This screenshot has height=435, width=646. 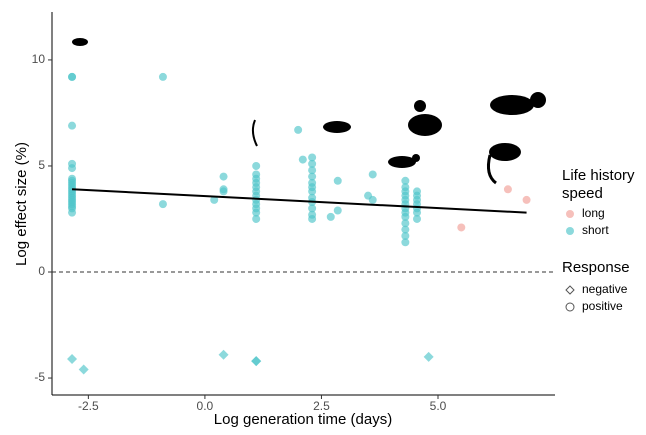 What do you see at coordinates (438, 406) in the screenshot?
I see `x-tick-label: 5.0` at bounding box center [438, 406].